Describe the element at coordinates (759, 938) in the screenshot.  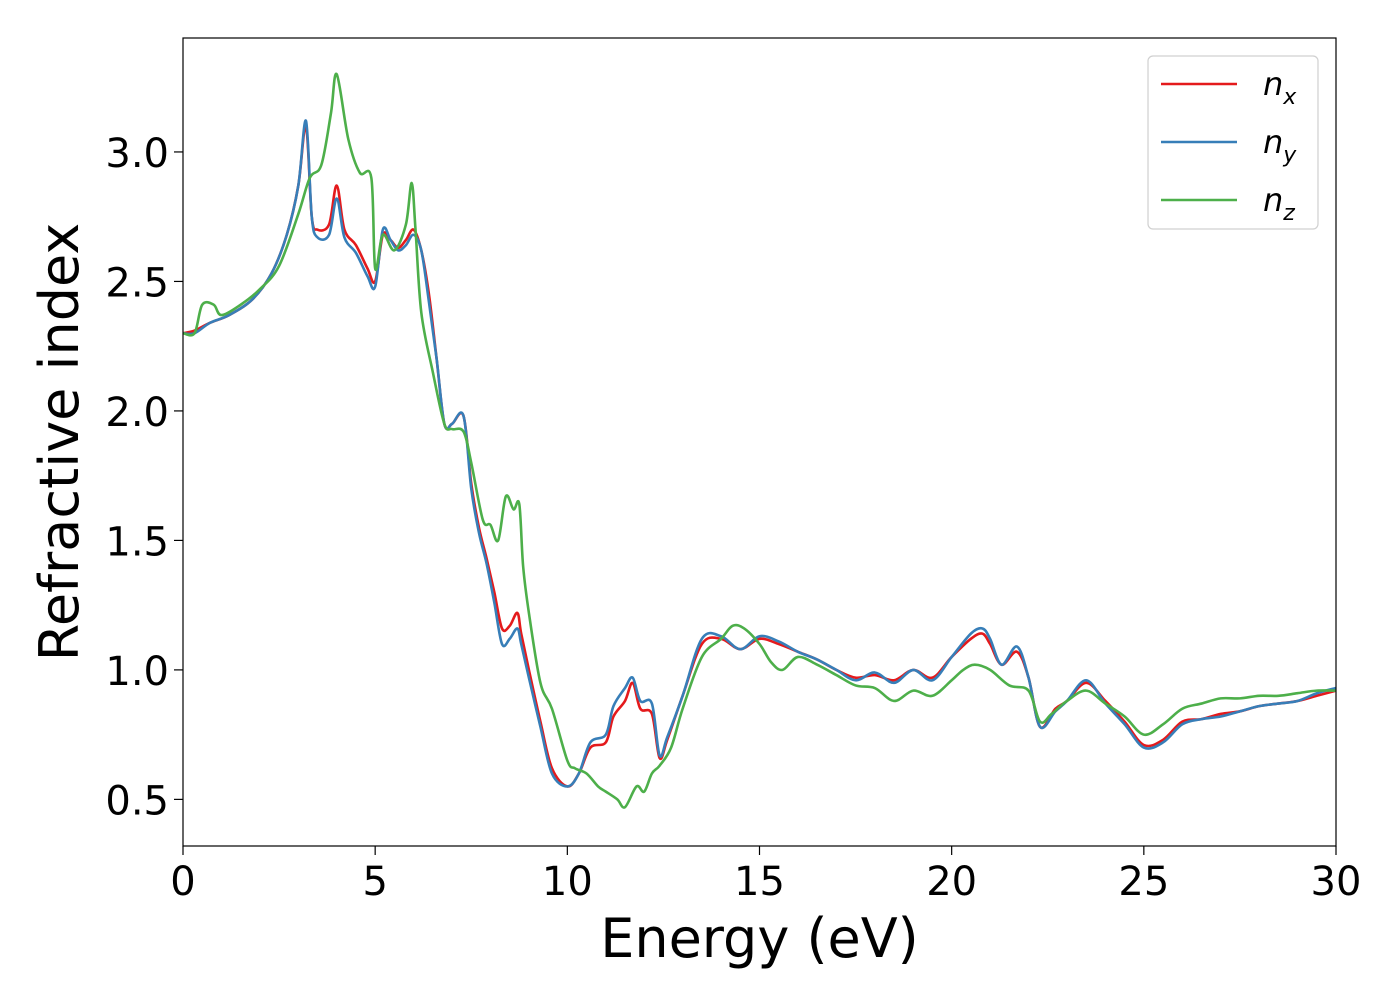
I see `x-axis-label: Energy (eV)` at that location.